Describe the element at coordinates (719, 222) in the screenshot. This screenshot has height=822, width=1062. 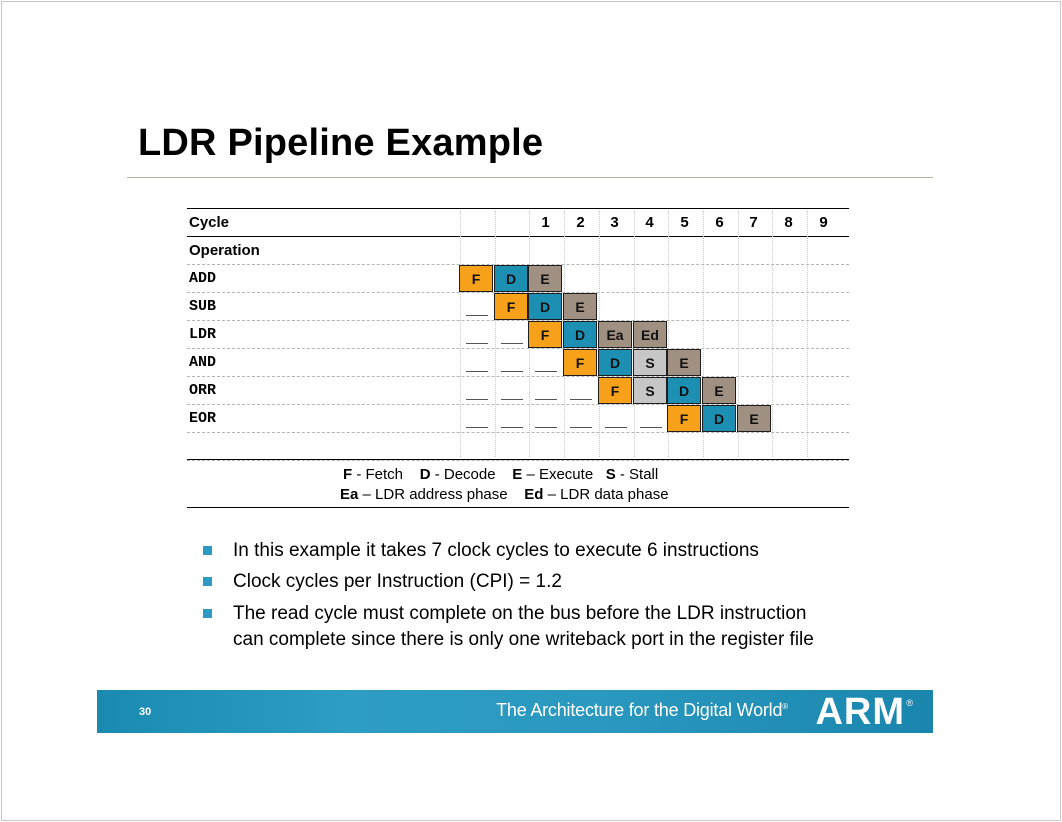
I see `cycle-number: 6` at that location.